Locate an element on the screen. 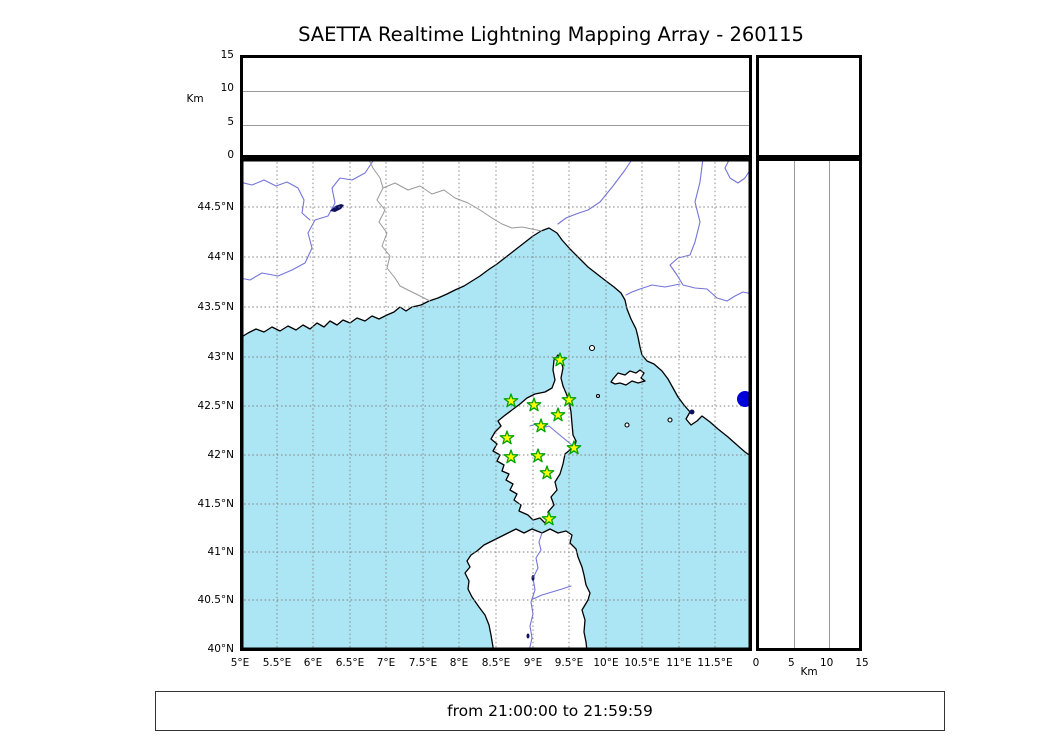  longitude-tick-label: 10°E is located at coordinates (606, 663).